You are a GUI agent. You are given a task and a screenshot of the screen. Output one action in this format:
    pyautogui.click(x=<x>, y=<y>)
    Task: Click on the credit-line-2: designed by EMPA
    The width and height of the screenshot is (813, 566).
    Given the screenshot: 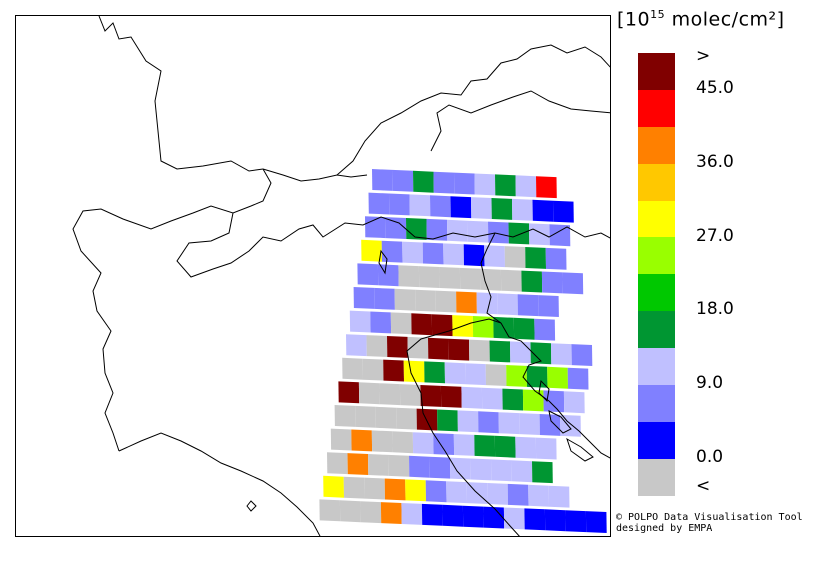 What is the action you would take?
    pyautogui.click(x=664, y=528)
    